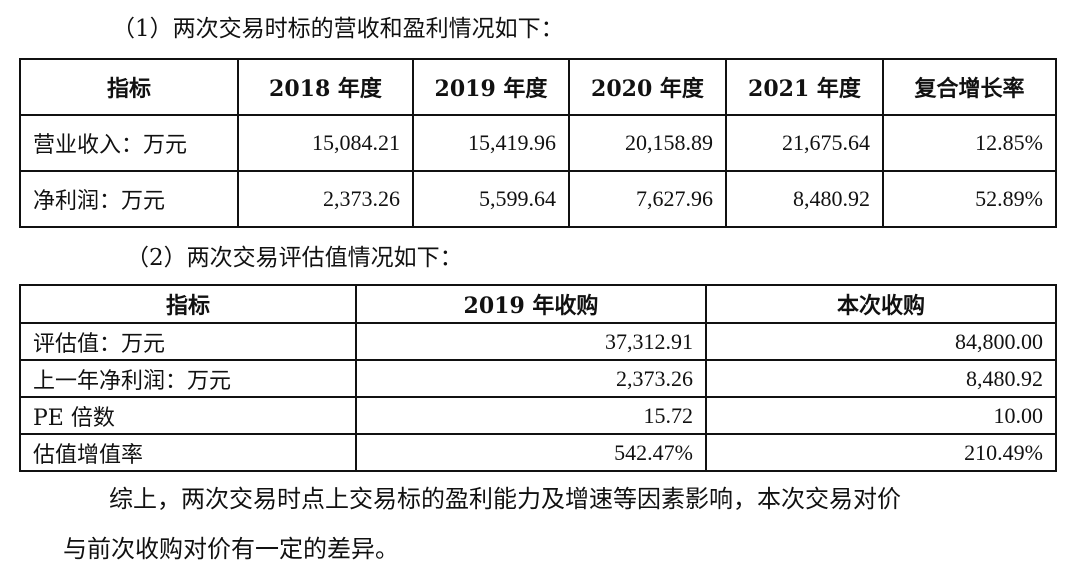 This screenshot has width=1080, height=574. I want to click on table-cell: 15,419.96, so click(491, 143).